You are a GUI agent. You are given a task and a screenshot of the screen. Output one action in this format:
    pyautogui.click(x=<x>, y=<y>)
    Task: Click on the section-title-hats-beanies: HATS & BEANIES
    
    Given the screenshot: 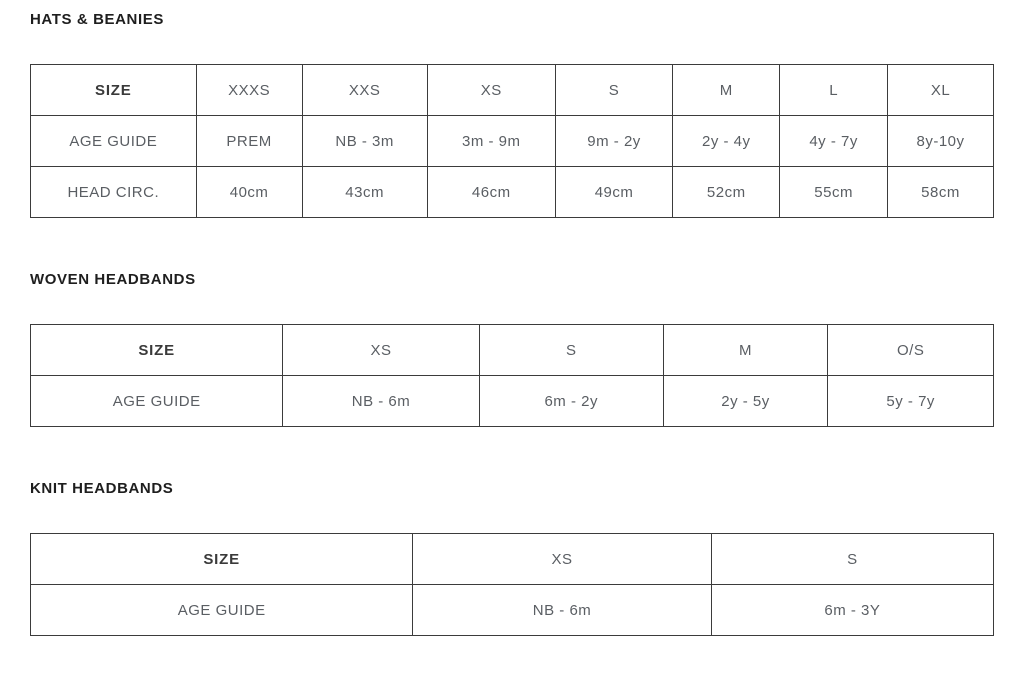 What is the action you would take?
    pyautogui.click(x=97, y=19)
    